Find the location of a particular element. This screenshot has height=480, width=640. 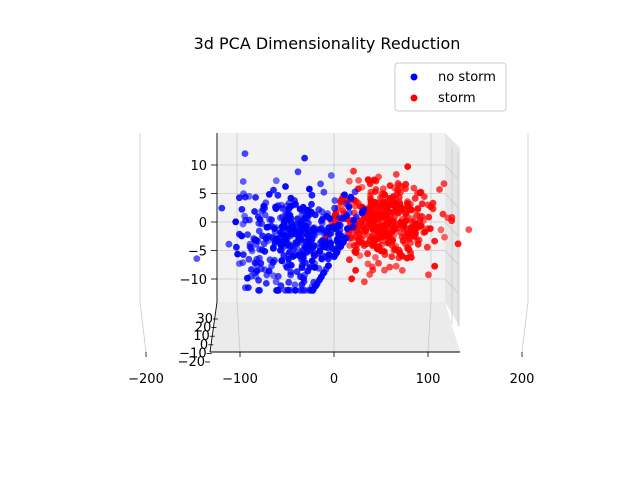

y-tick-label: −20 is located at coordinates (191, 362).